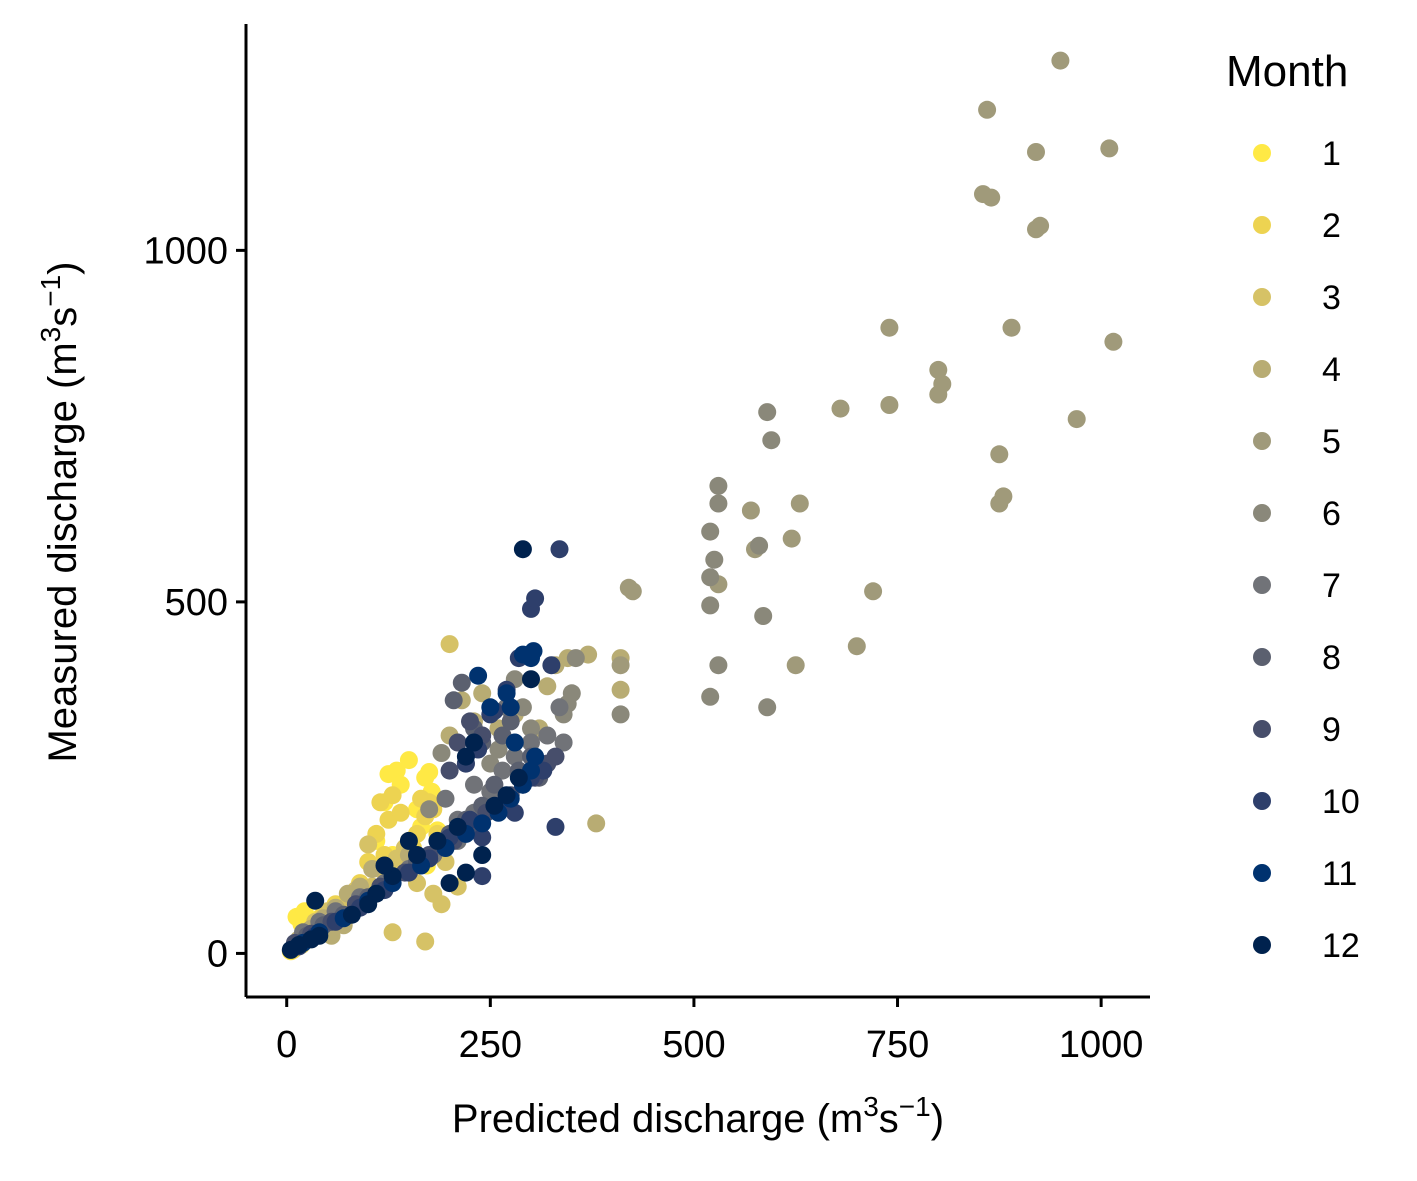 This screenshot has width=1417, height=1181. What do you see at coordinates (1331, 370) in the screenshot?
I see `legend-label-4: 4` at bounding box center [1331, 370].